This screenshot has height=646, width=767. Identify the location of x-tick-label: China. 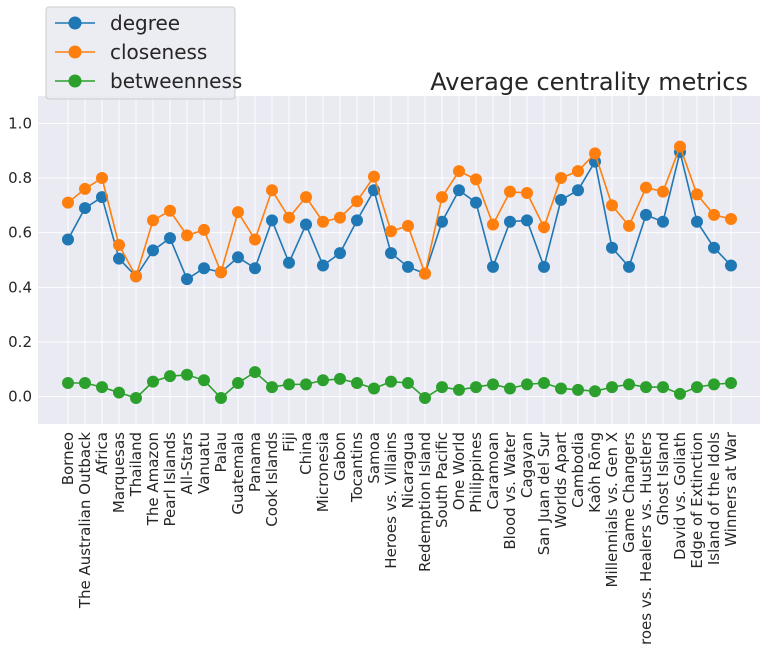
(306, 453).